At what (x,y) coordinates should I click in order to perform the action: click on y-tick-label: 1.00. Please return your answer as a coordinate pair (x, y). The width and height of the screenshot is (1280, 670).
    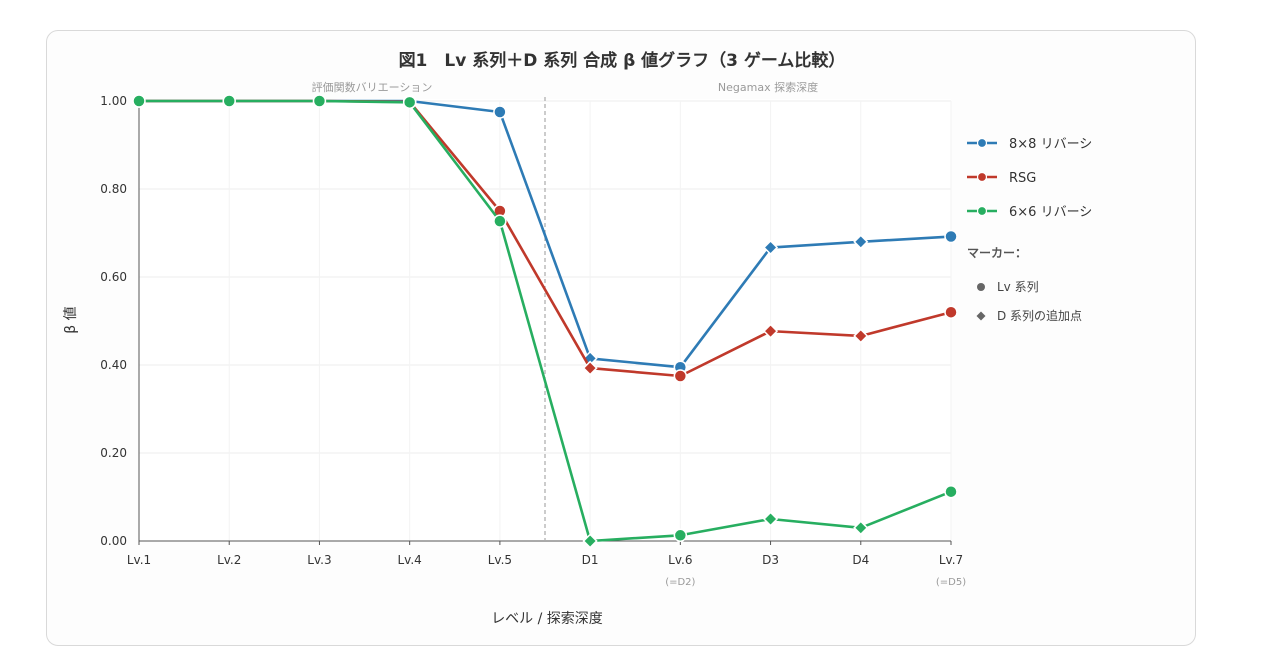
    Looking at the image, I should click on (113, 101).